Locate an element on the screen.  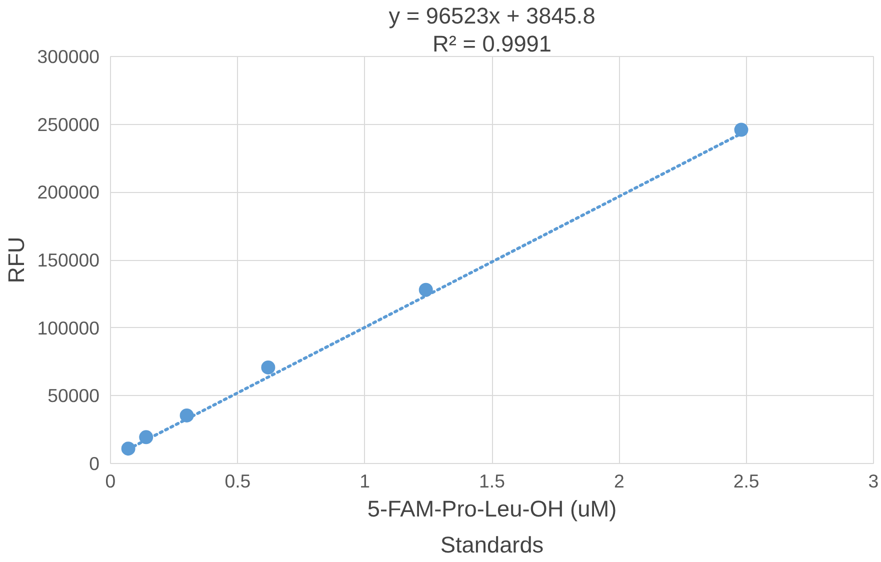
y-tick-label: 0 is located at coordinates (94, 463).